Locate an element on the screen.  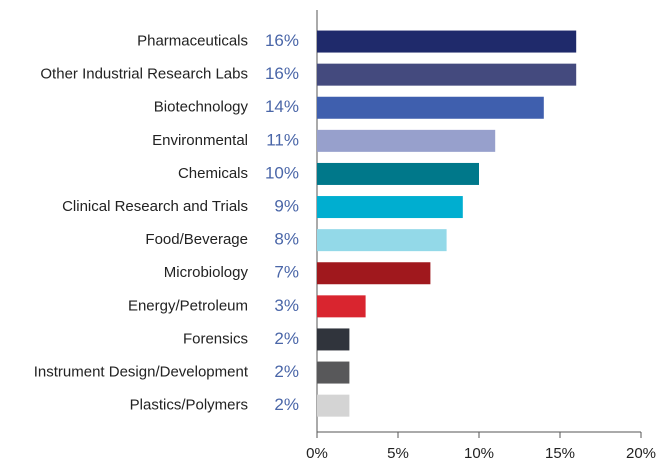
category-label: Forensics is located at coordinates (215, 338).